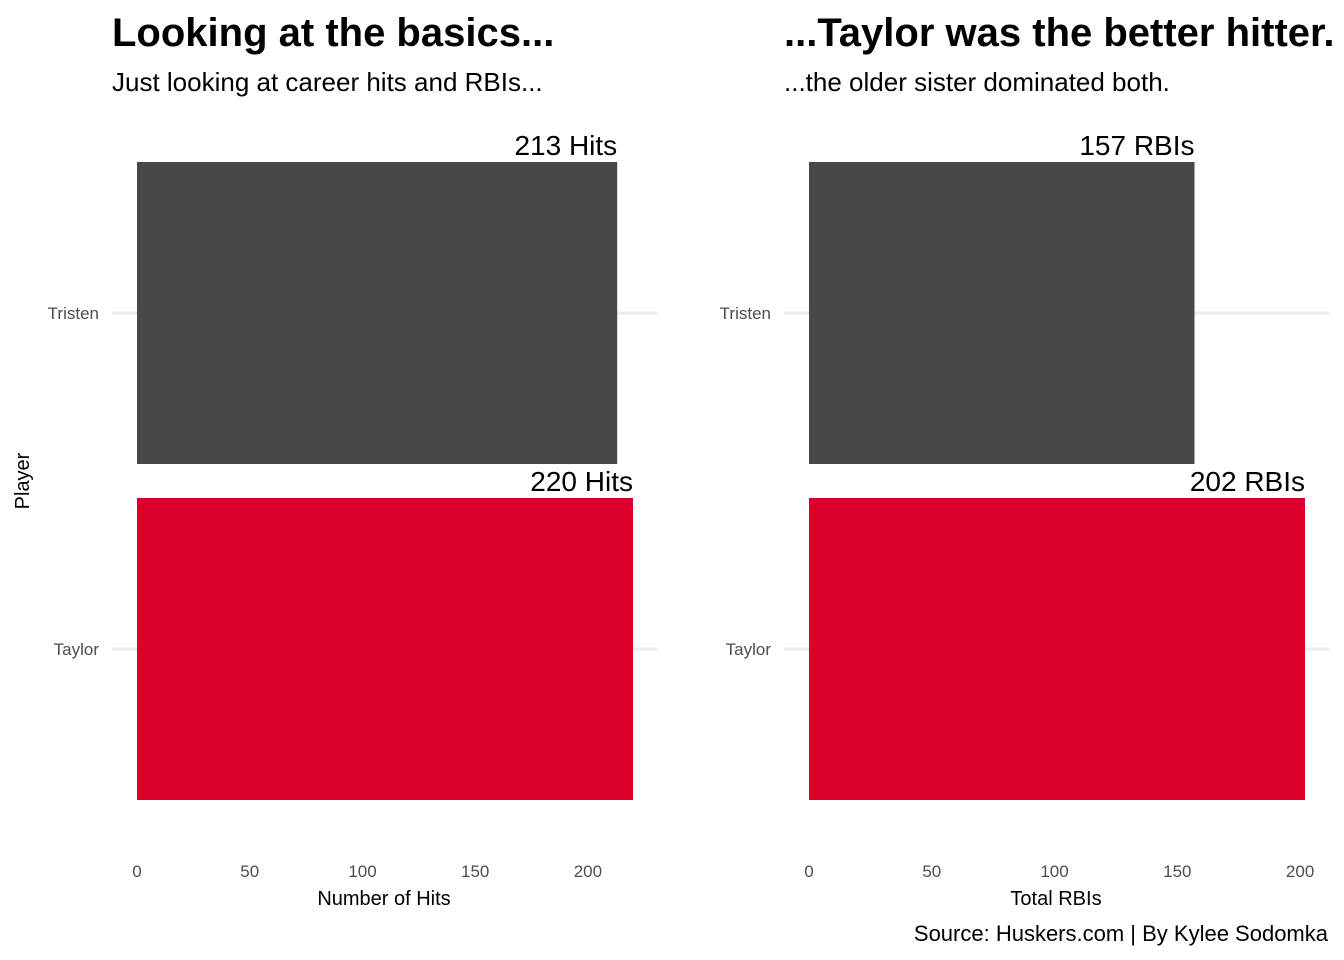 This screenshot has width=1344, height=960. I want to click on rbis-x-ticks: 0 50 100 150 200, so click(1059, 871).